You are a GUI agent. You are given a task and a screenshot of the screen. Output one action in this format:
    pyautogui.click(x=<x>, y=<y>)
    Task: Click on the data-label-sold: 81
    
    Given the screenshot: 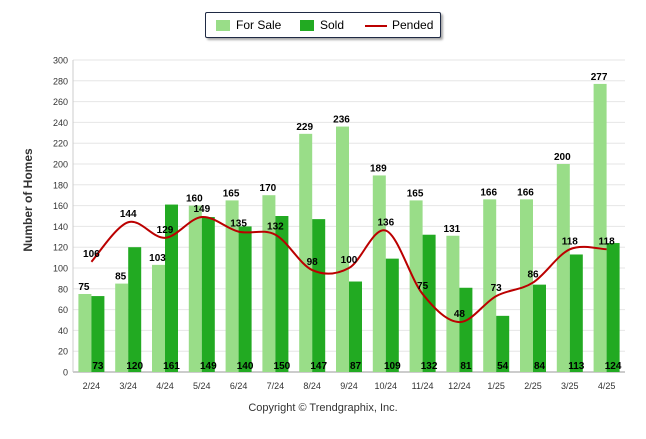 What is the action you would take?
    pyautogui.click(x=466, y=366)
    